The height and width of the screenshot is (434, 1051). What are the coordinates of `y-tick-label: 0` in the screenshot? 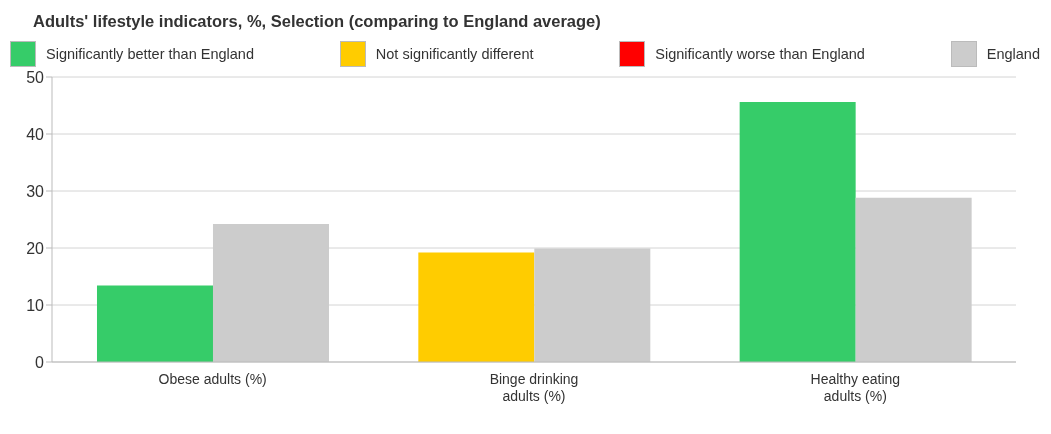 It's located at (40, 362).